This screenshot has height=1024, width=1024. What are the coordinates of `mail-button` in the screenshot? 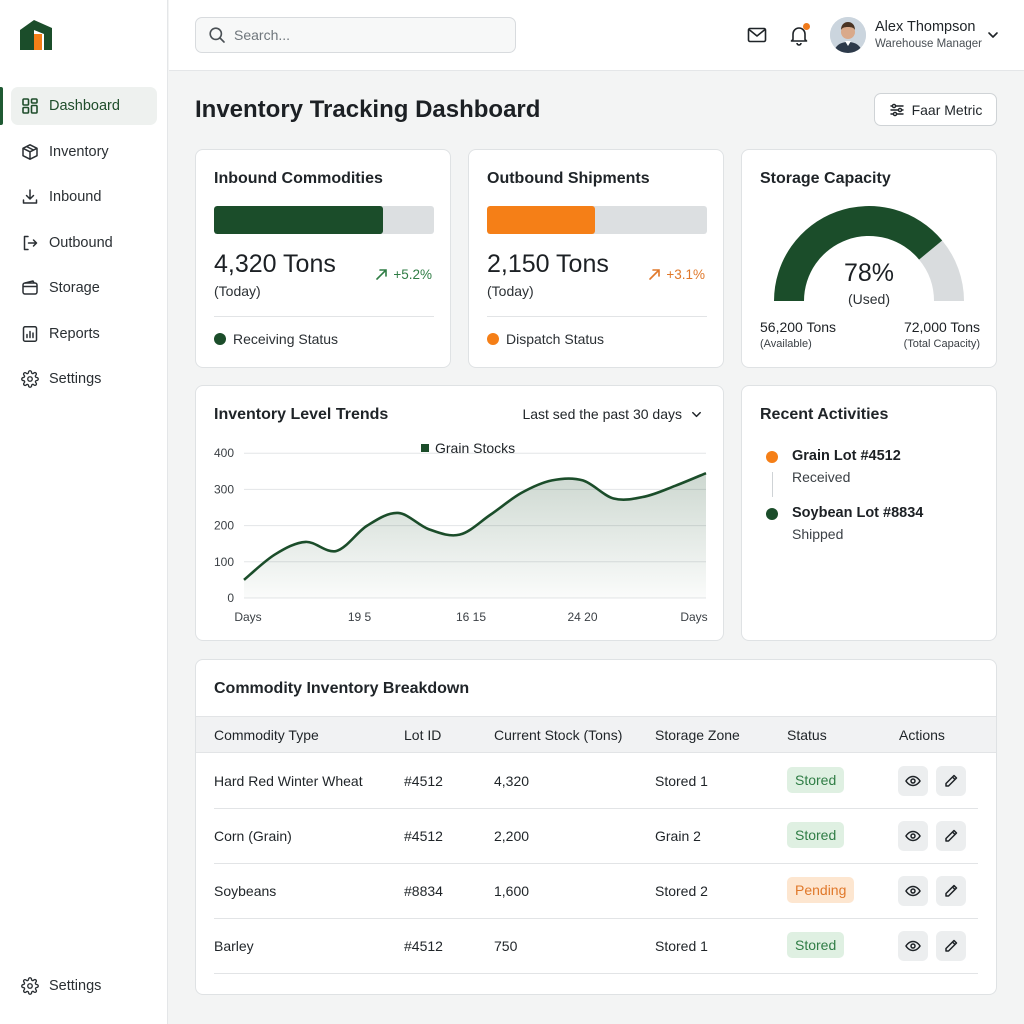 It's located at (757, 35).